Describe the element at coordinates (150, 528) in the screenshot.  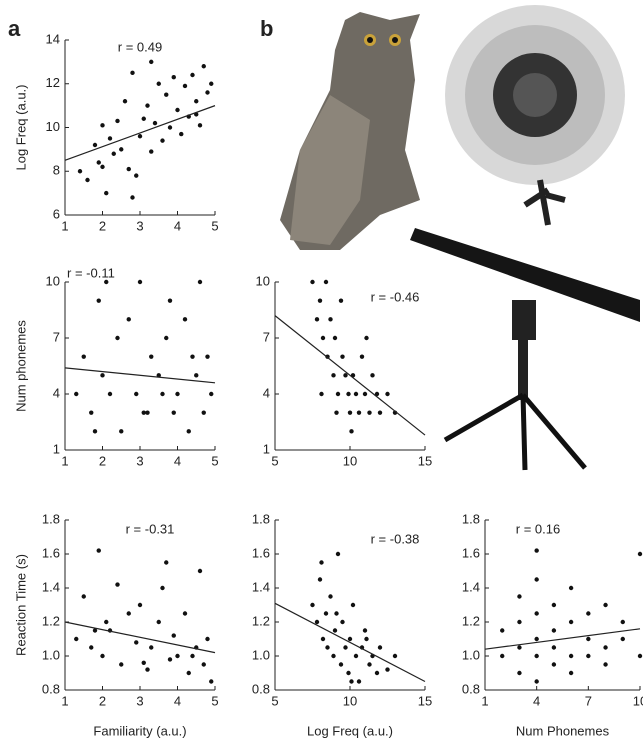
I see `annotation: r = -0.31` at that location.